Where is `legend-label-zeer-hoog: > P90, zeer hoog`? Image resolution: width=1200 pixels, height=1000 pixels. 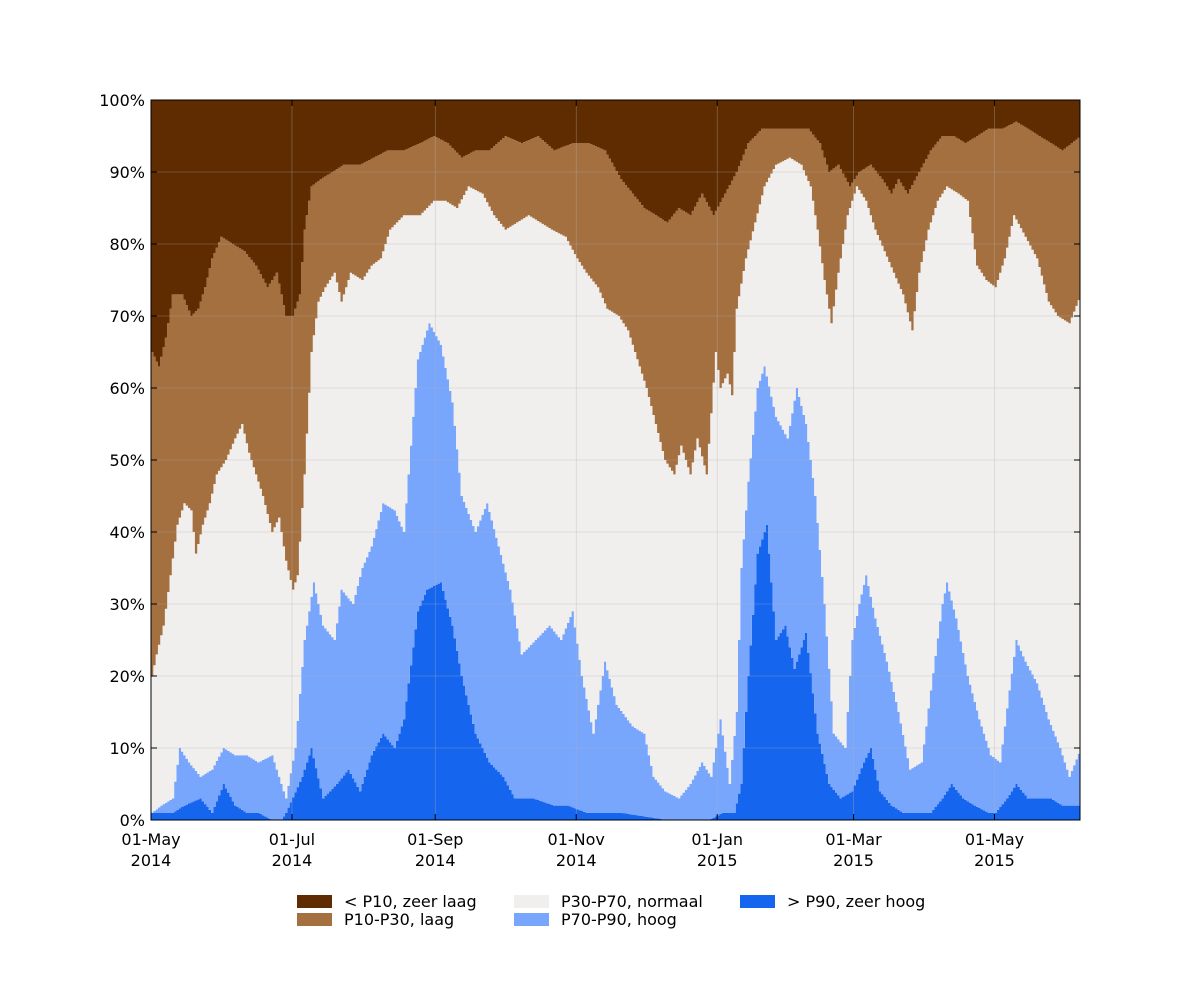 legend-label-zeer-hoog: > P90, zeer hoog is located at coordinates (856, 901).